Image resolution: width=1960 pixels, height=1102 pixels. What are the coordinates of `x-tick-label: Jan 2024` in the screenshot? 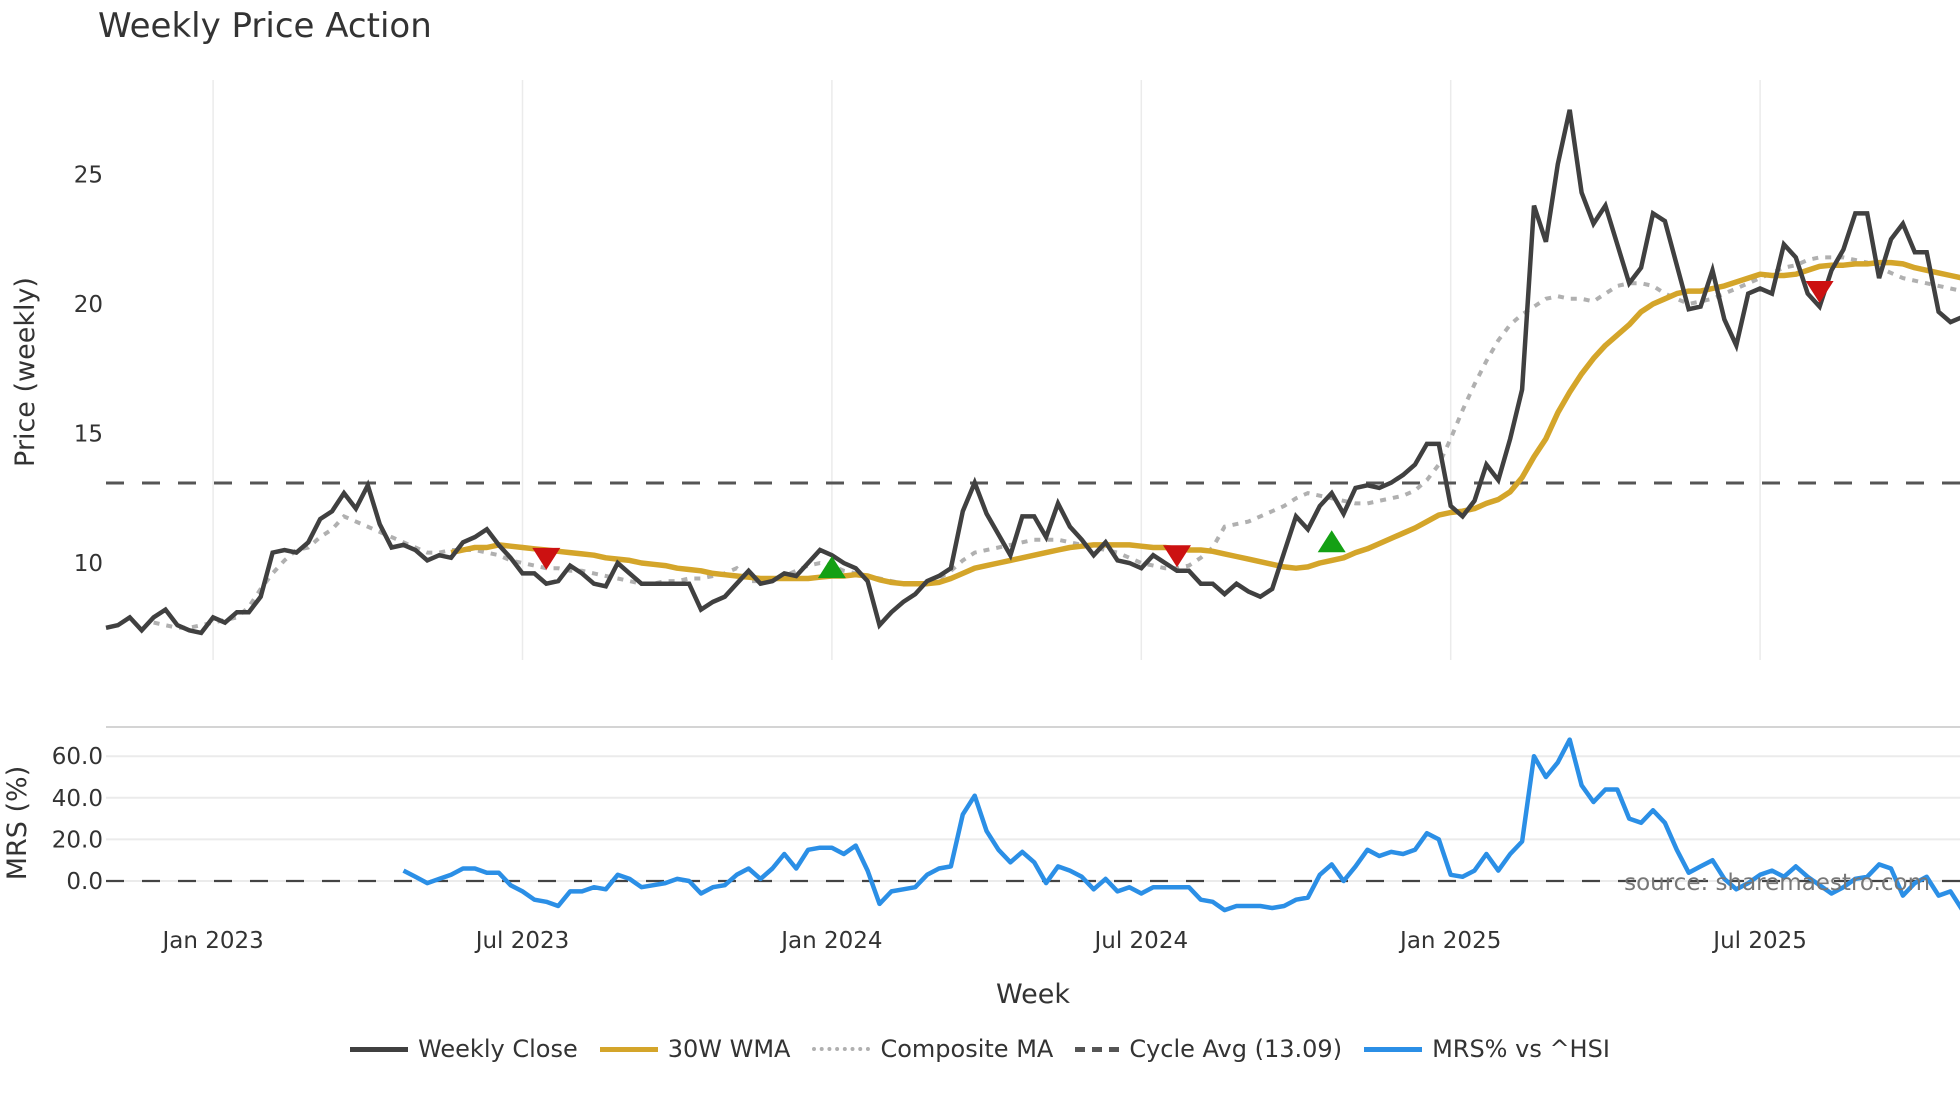 It's located at (830, 941).